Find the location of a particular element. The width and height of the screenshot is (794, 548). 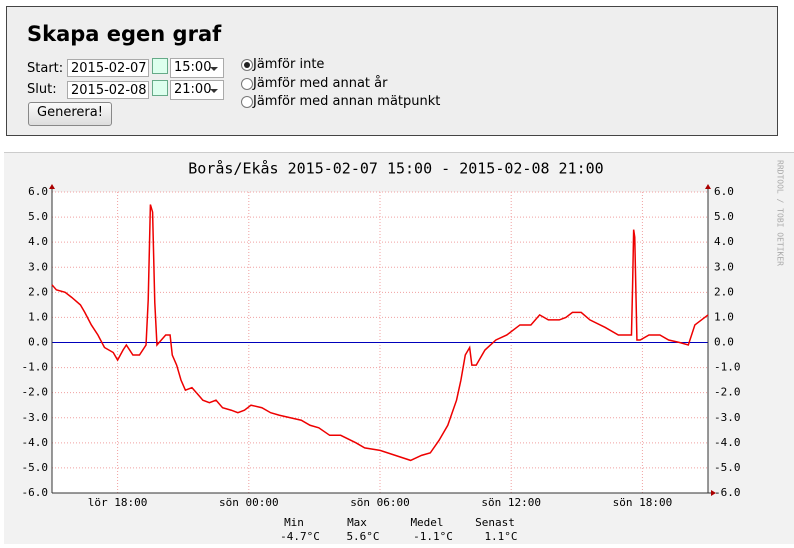

y2-tick-label: -2.0 is located at coordinates (727, 392).